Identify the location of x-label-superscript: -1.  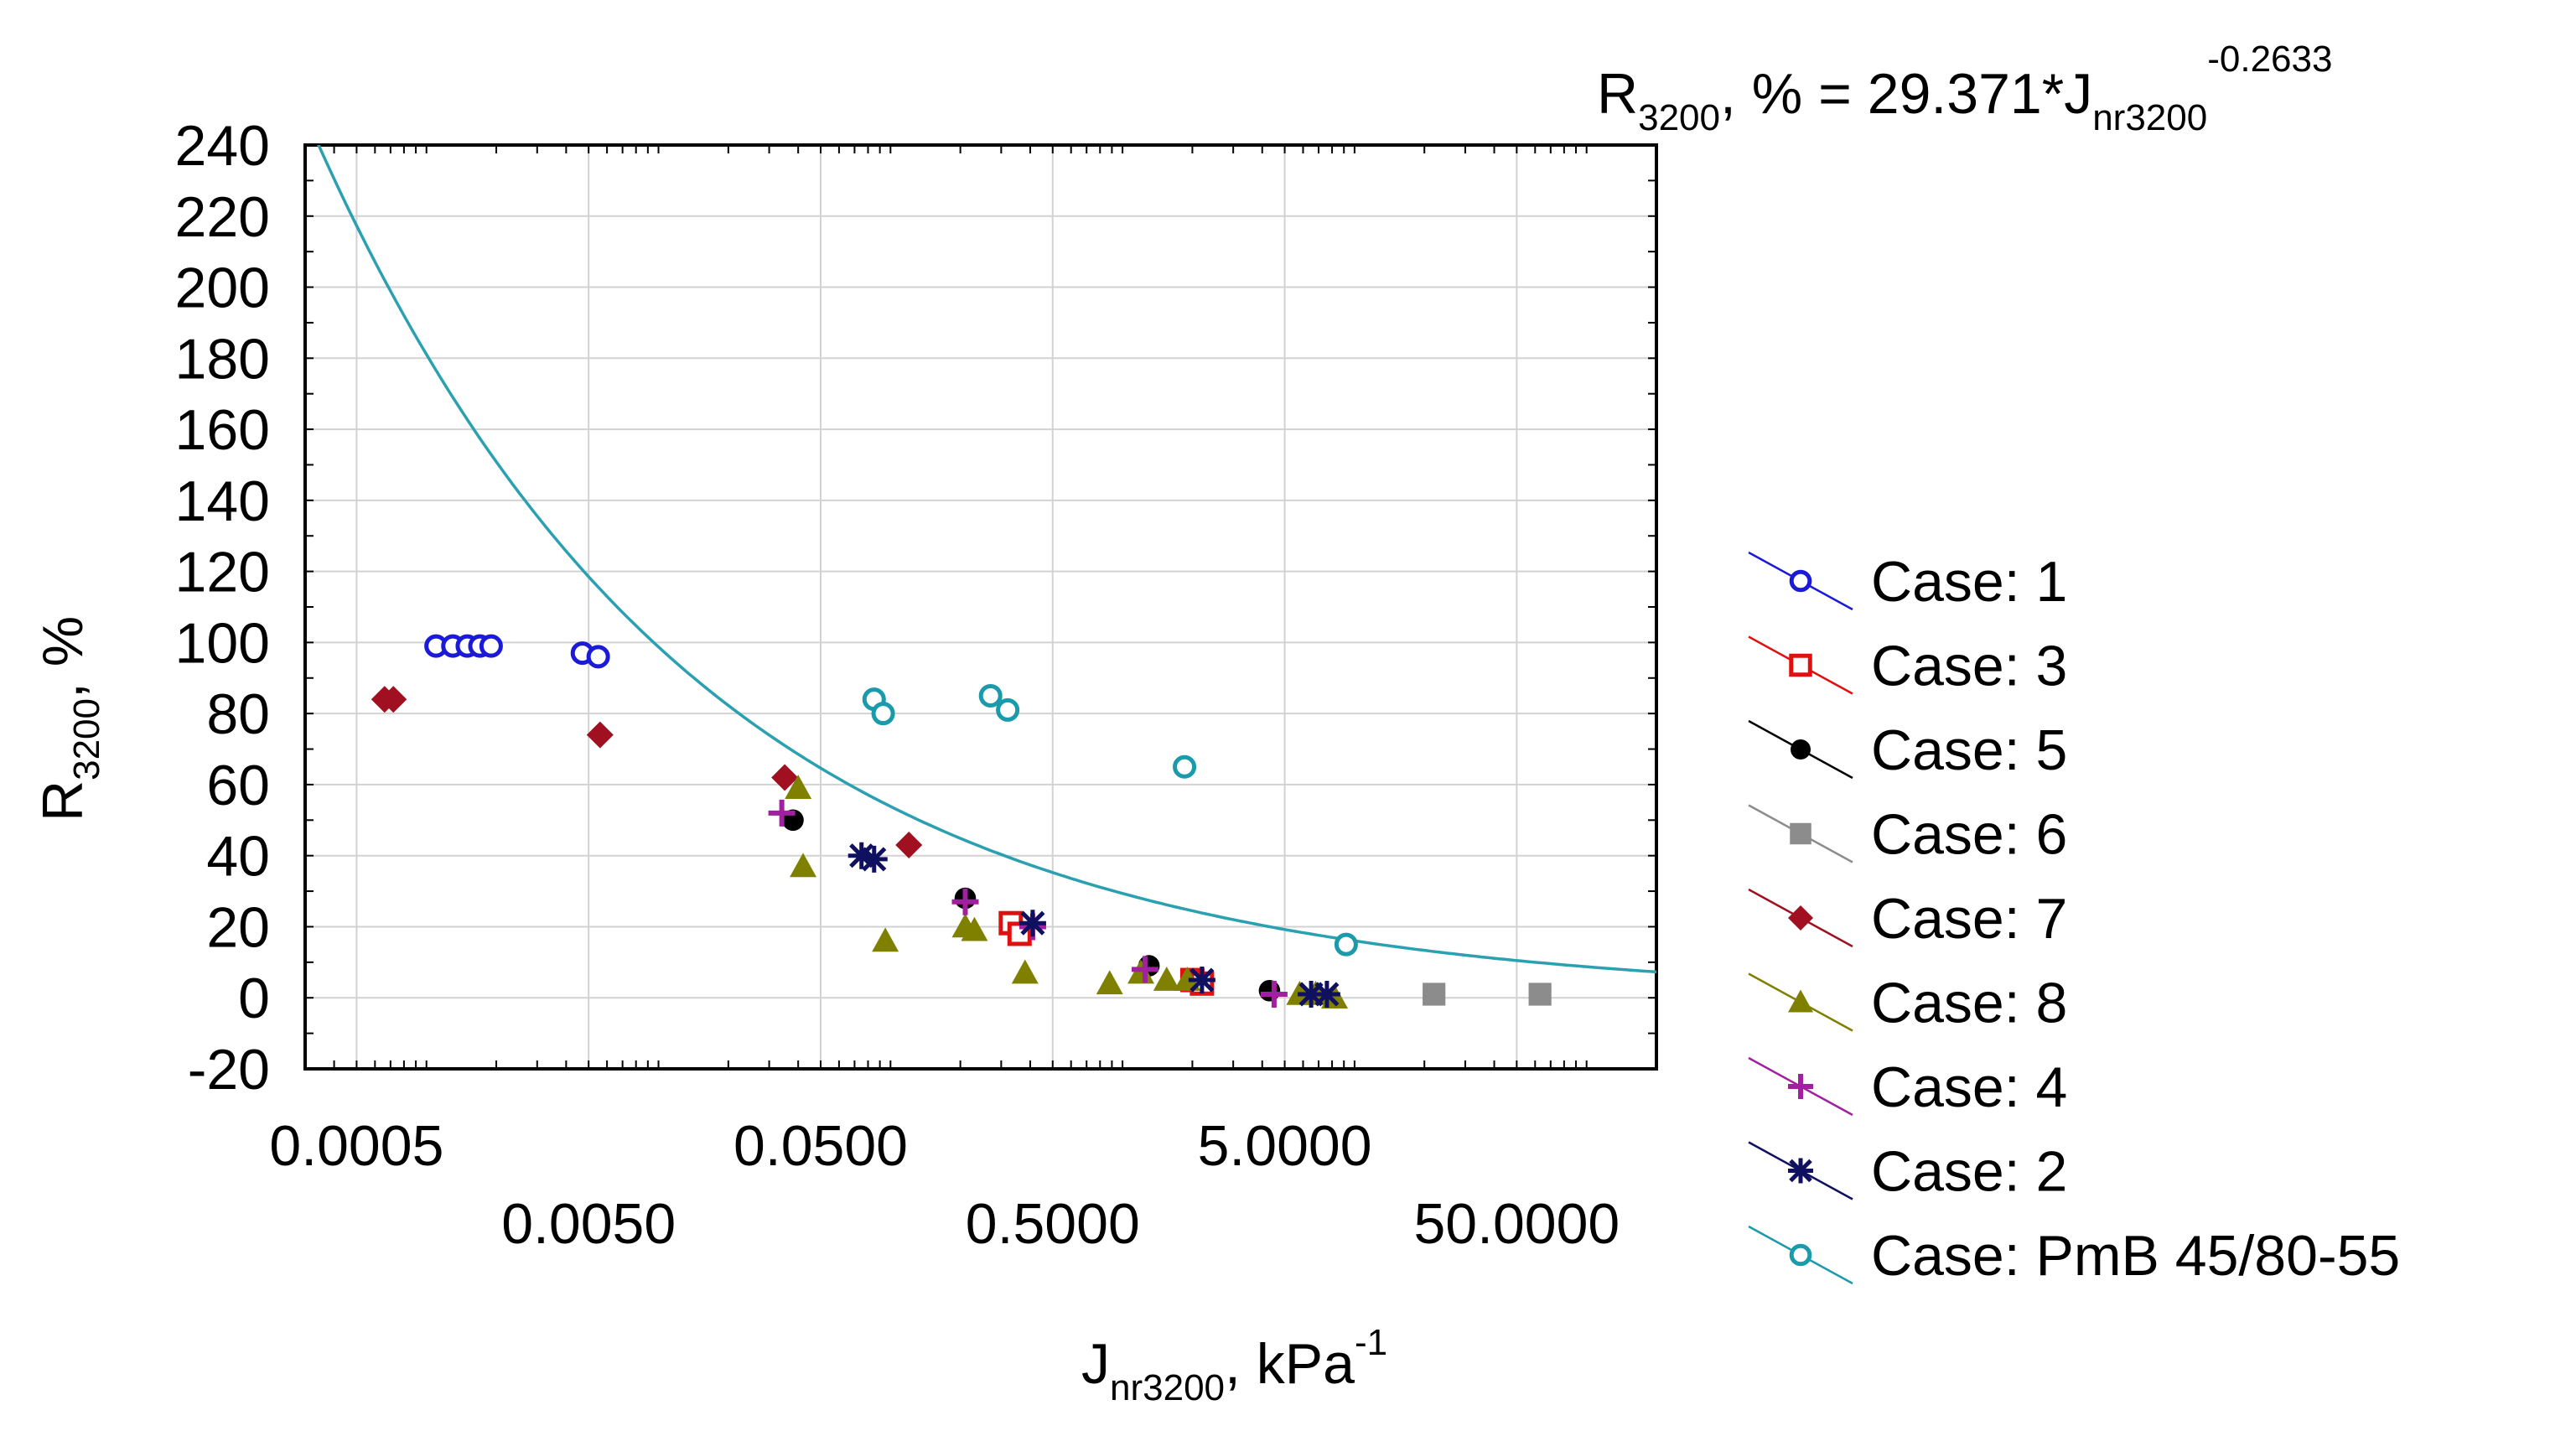
(1371, 1342).